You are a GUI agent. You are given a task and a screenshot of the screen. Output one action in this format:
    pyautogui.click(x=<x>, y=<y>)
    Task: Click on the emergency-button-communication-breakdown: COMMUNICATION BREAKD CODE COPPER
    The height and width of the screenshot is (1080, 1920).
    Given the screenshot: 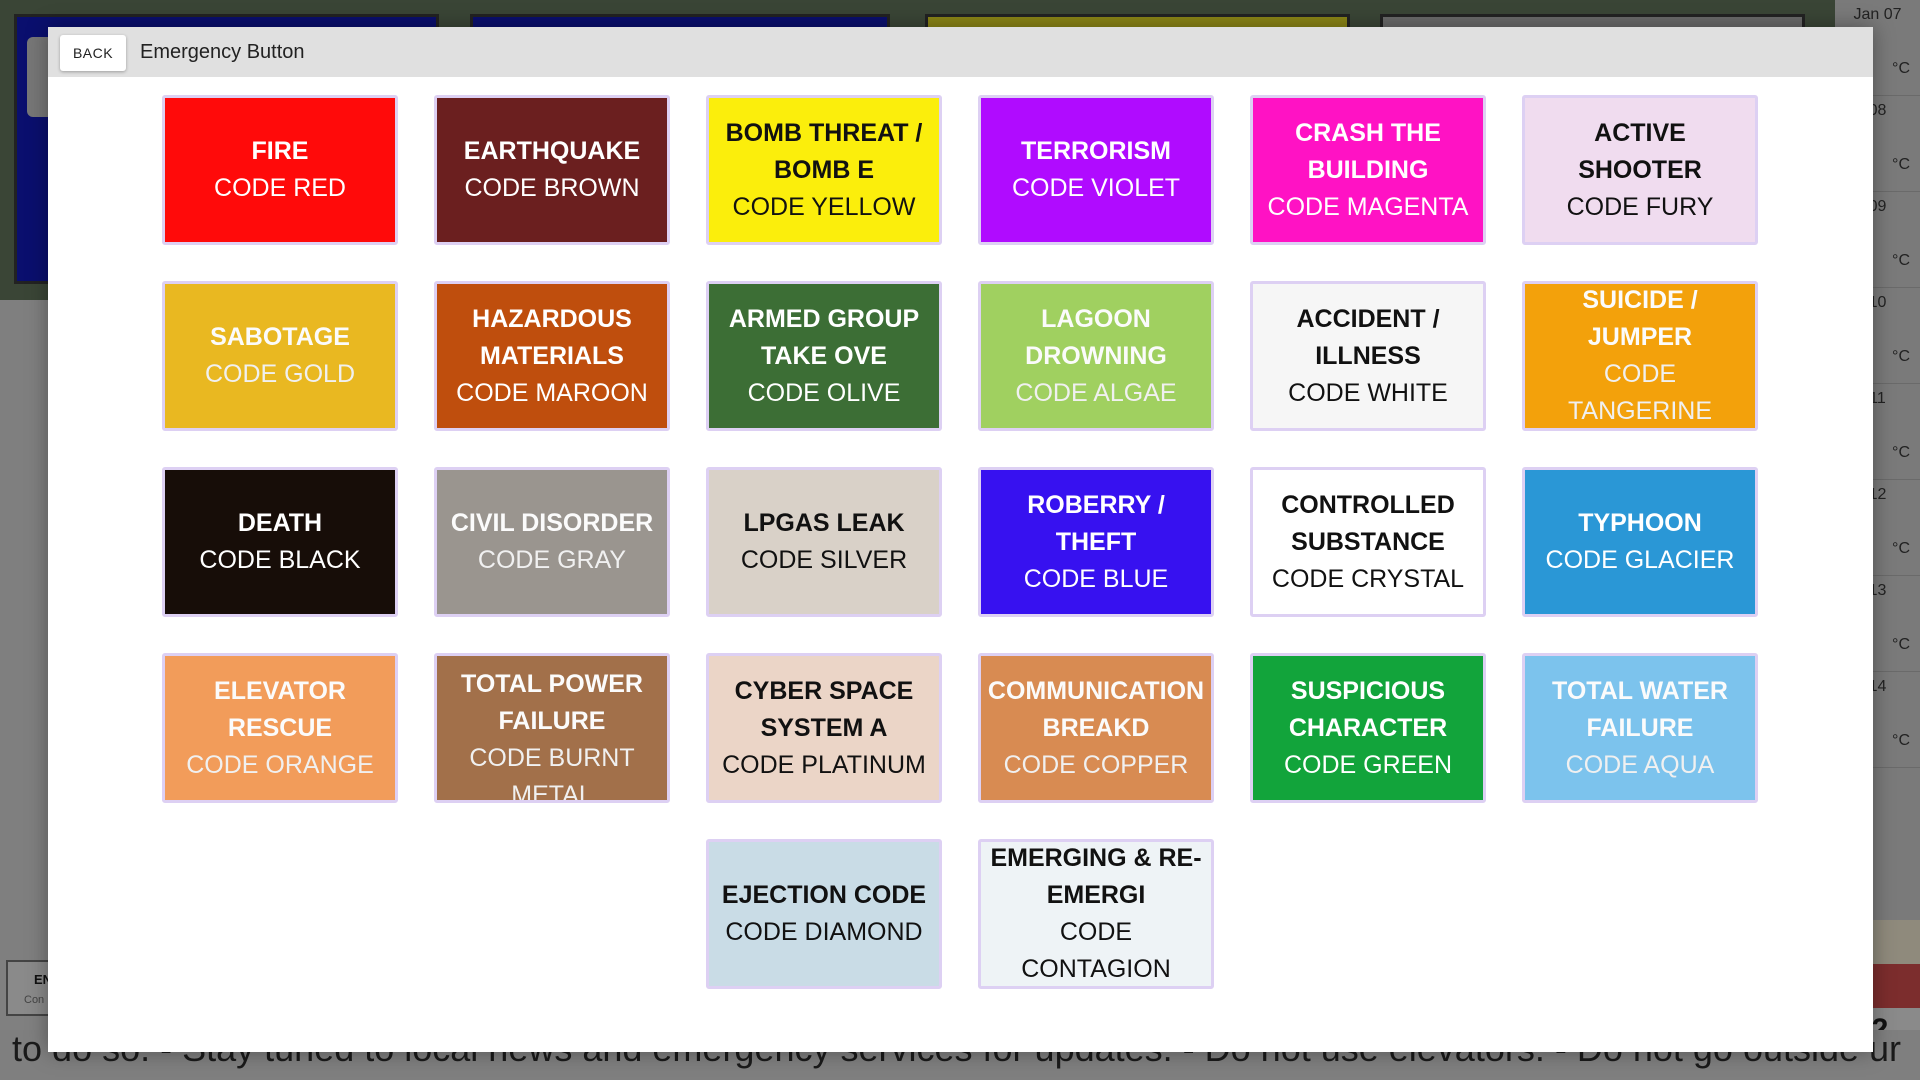 What is the action you would take?
    pyautogui.click(x=1096, y=728)
    